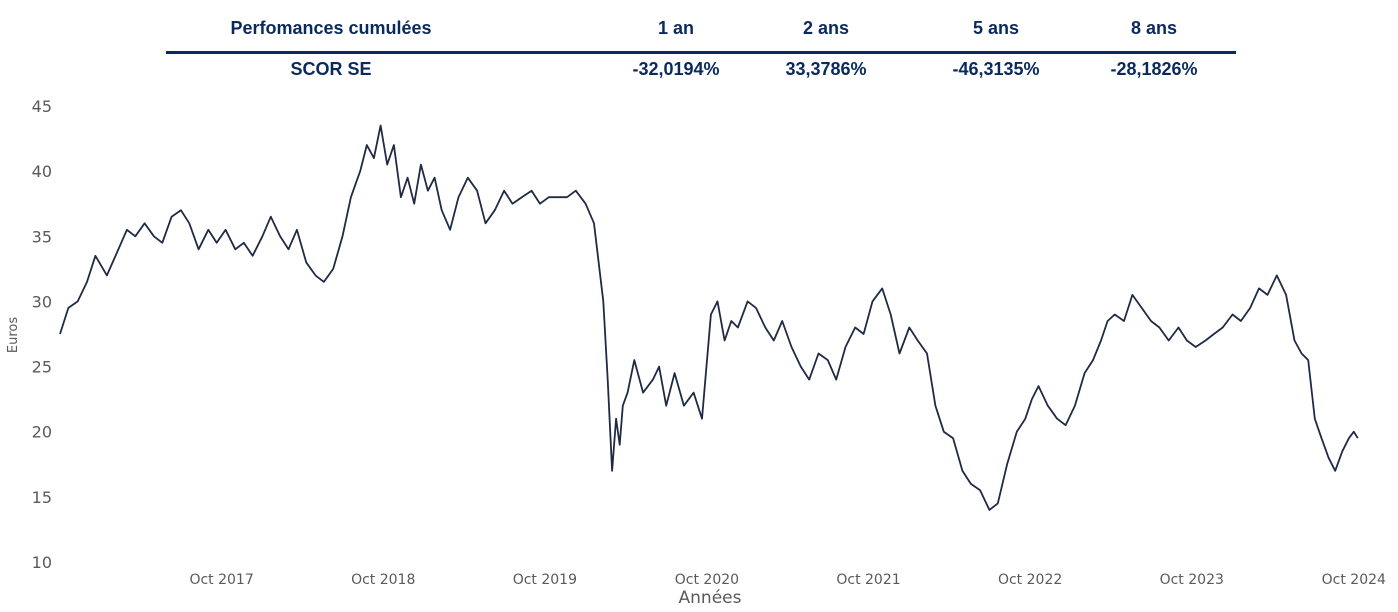  I want to click on x-tick-label: Oct 2018, so click(383, 580).